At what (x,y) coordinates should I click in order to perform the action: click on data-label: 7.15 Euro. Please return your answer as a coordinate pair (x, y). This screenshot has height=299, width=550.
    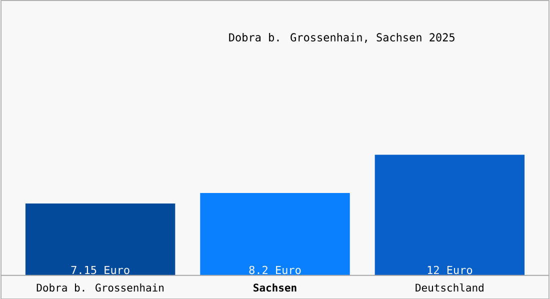
    Looking at the image, I should click on (100, 270).